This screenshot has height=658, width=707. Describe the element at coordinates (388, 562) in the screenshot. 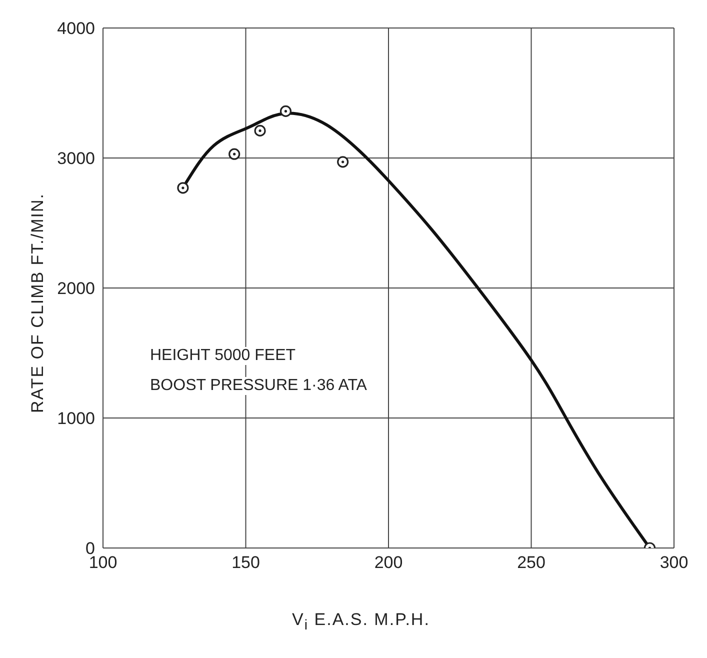

I see `x-tick-label: 200` at that location.